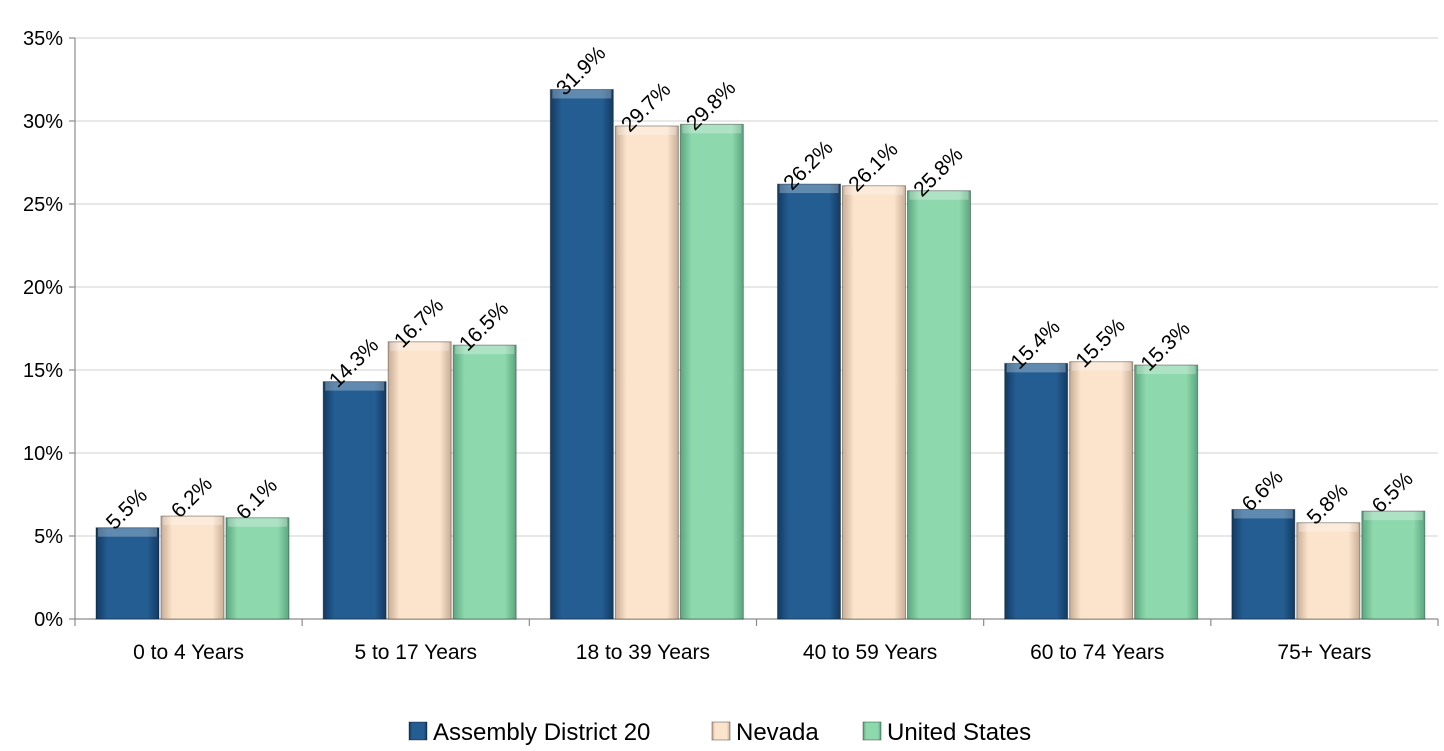 The width and height of the screenshot is (1444, 751). Describe the element at coordinates (188, 652) in the screenshot. I see `x-category-label: 0 to 4 Years` at that location.